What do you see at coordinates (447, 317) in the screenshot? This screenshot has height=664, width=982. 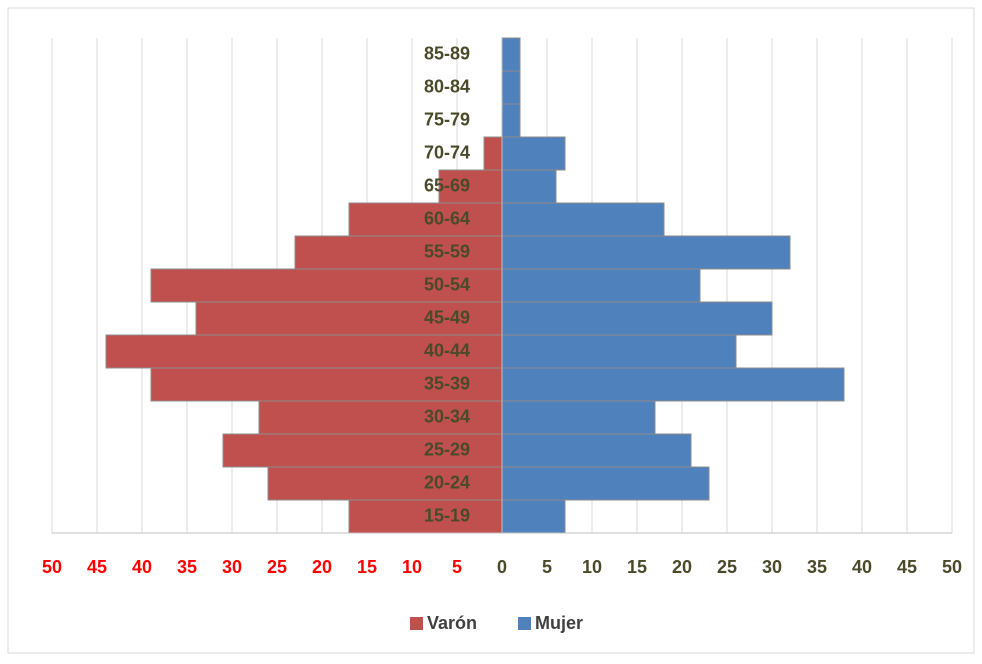 I see `category-label: 45-49` at bounding box center [447, 317].